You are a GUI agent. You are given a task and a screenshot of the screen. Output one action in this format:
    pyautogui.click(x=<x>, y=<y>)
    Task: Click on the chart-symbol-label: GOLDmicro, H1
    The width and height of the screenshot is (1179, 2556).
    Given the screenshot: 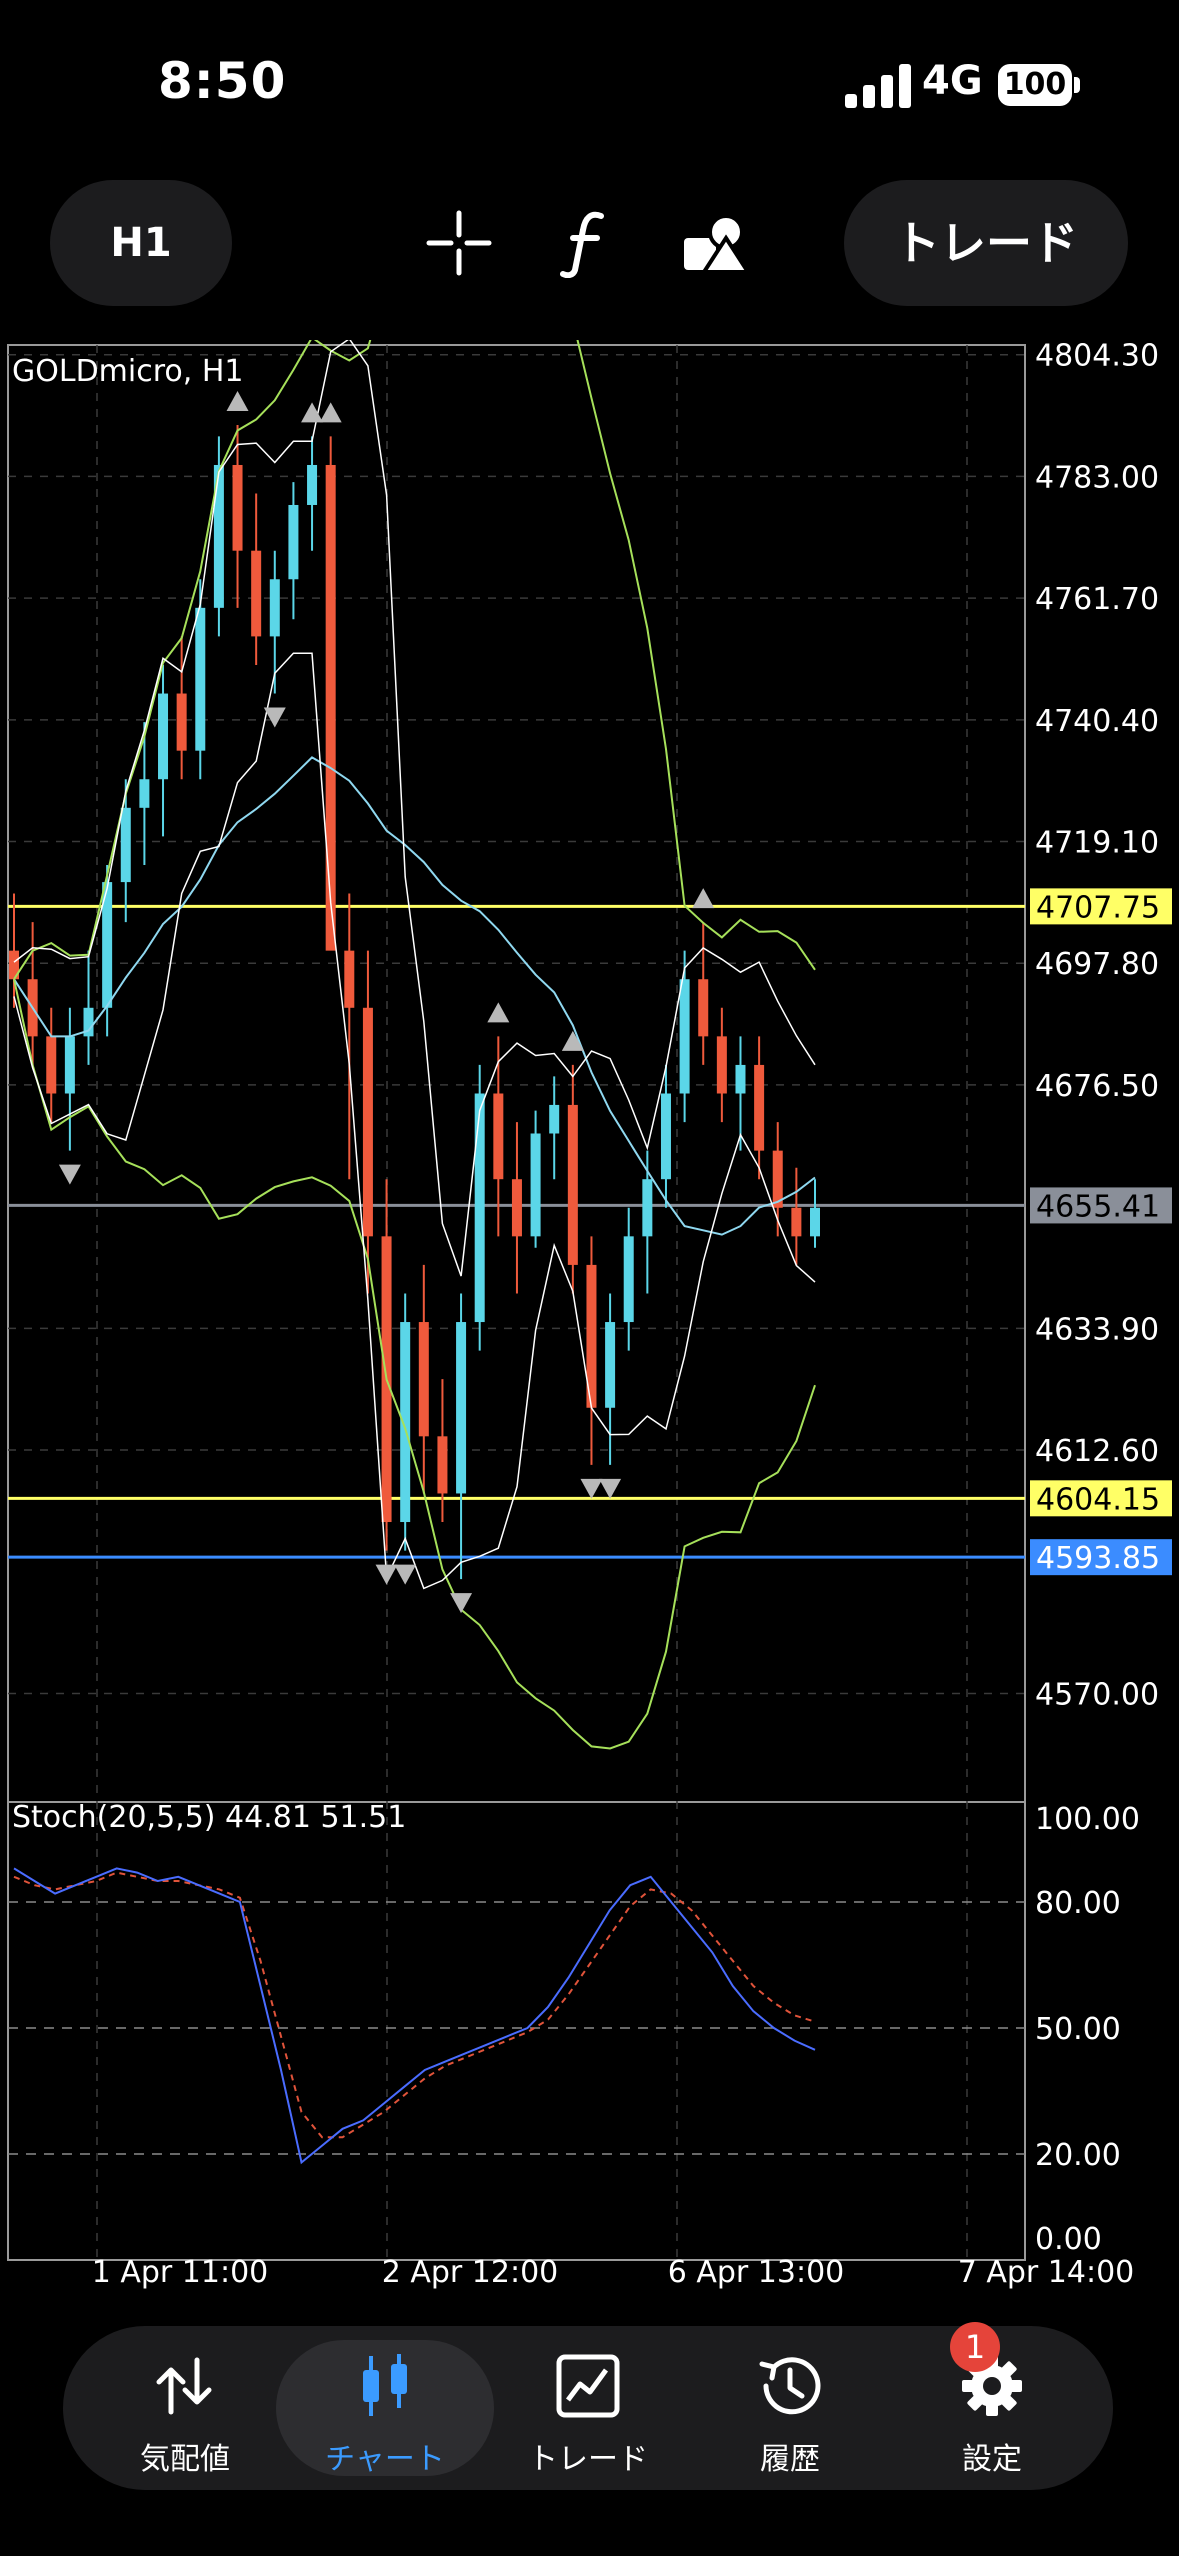 What is the action you would take?
    pyautogui.click(x=128, y=371)
    